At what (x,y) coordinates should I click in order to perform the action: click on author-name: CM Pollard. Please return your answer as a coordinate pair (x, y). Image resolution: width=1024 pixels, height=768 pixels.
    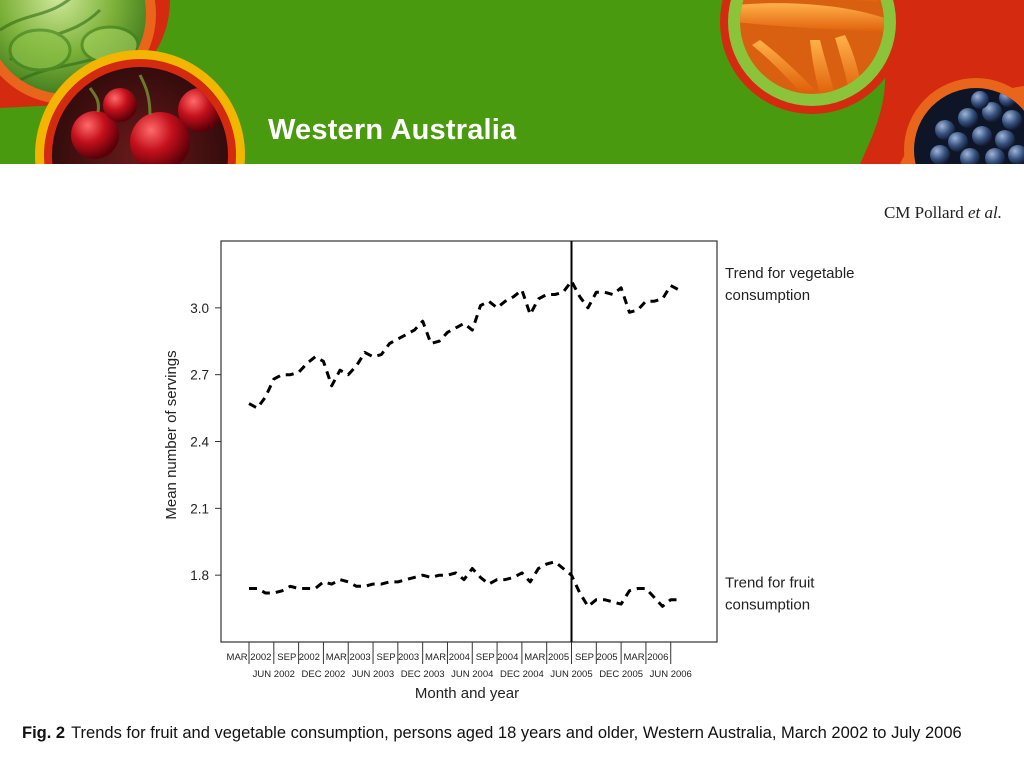
    Looking at the image, I should click on (923, 212).